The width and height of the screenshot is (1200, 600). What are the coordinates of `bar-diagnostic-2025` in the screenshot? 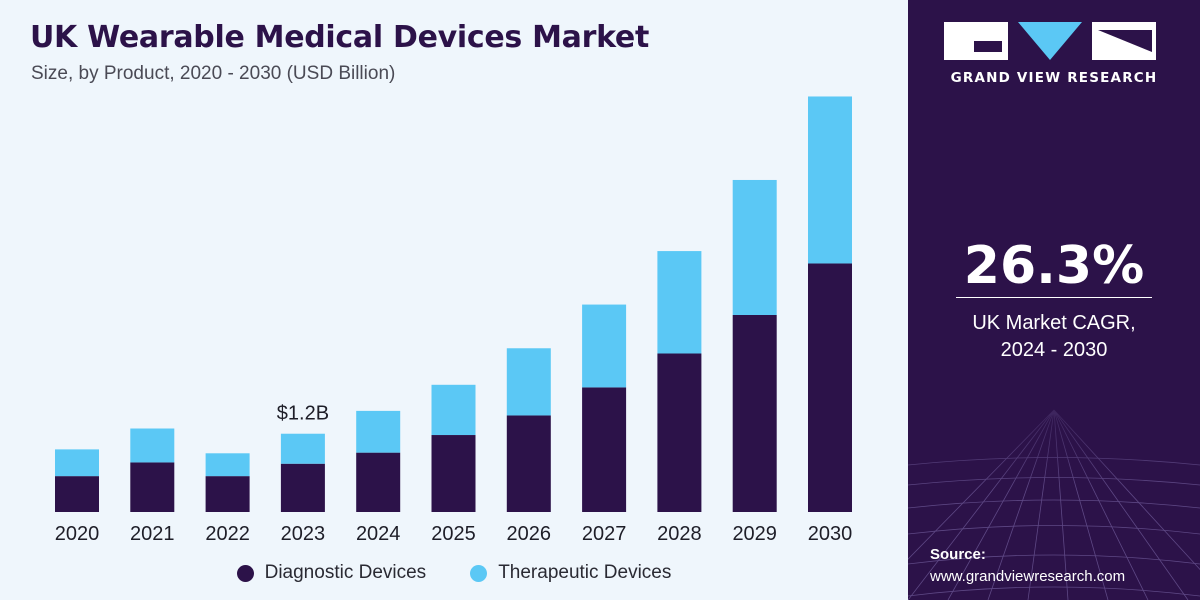 It's located at (453, 473).